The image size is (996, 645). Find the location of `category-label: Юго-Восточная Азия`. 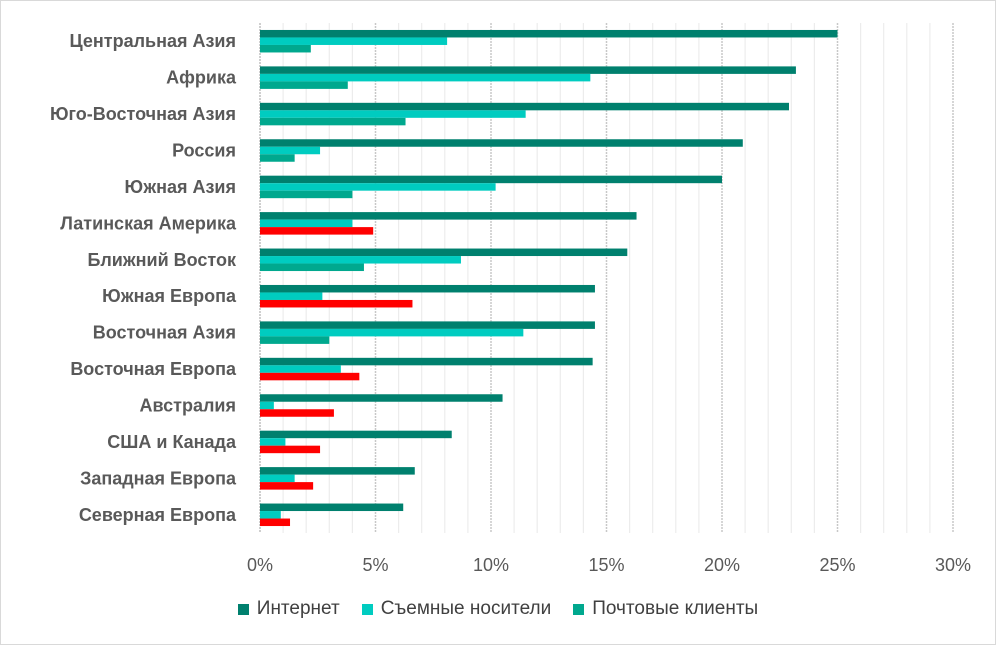

category-label: Юго-Восточная Азия is located at coordinates (143, 114).